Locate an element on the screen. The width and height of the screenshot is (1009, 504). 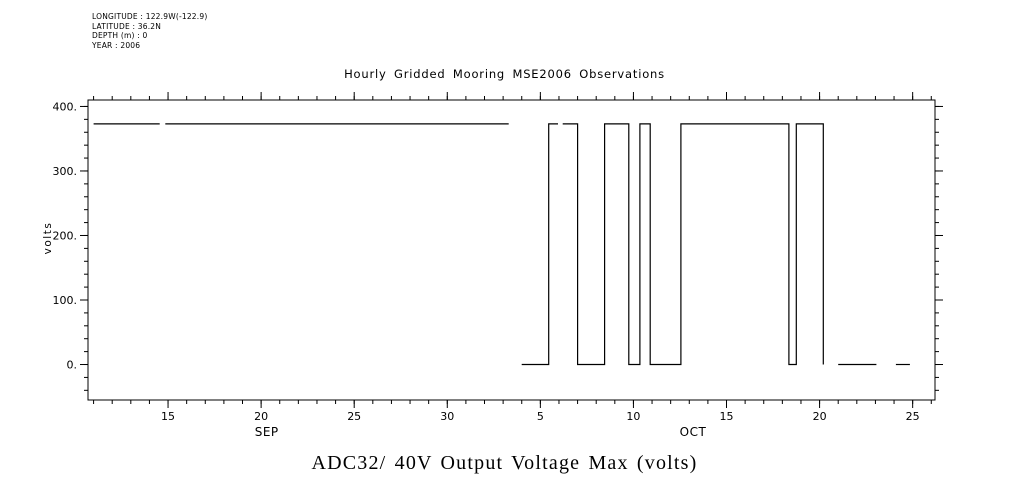
x-month-label: SEP is located at coordinates (267, 432).